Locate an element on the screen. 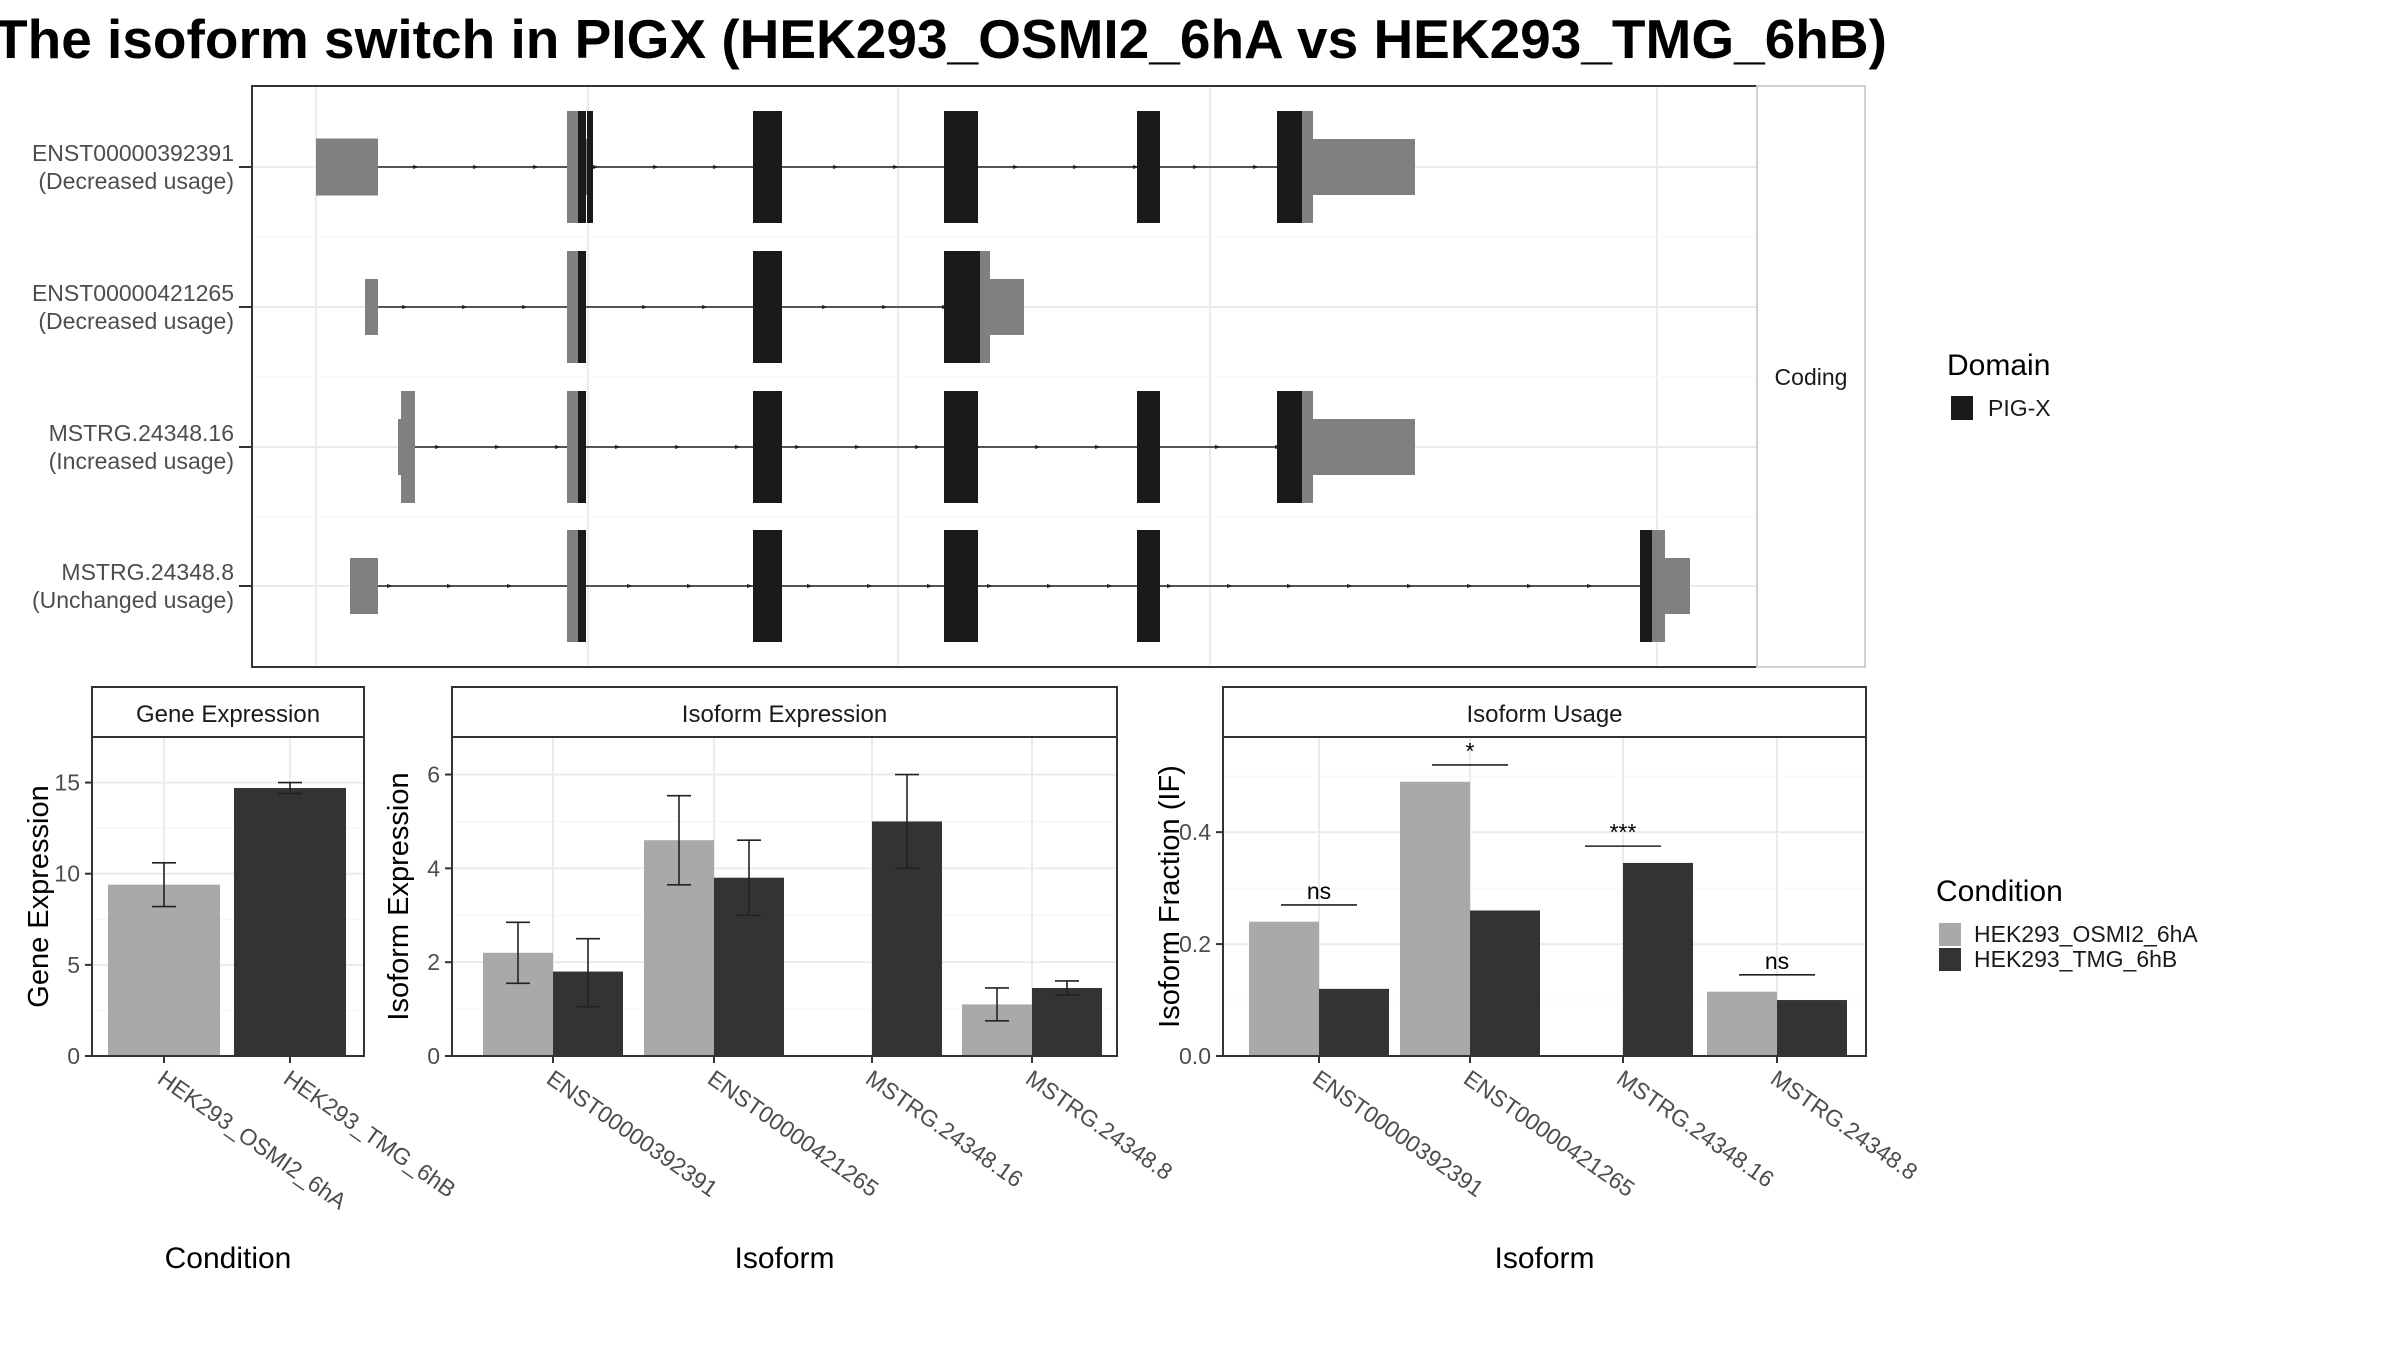 This screenshot has width=2400, height=1350. panel-ylabel: Gene Expression is located at coordinates (39, 896).